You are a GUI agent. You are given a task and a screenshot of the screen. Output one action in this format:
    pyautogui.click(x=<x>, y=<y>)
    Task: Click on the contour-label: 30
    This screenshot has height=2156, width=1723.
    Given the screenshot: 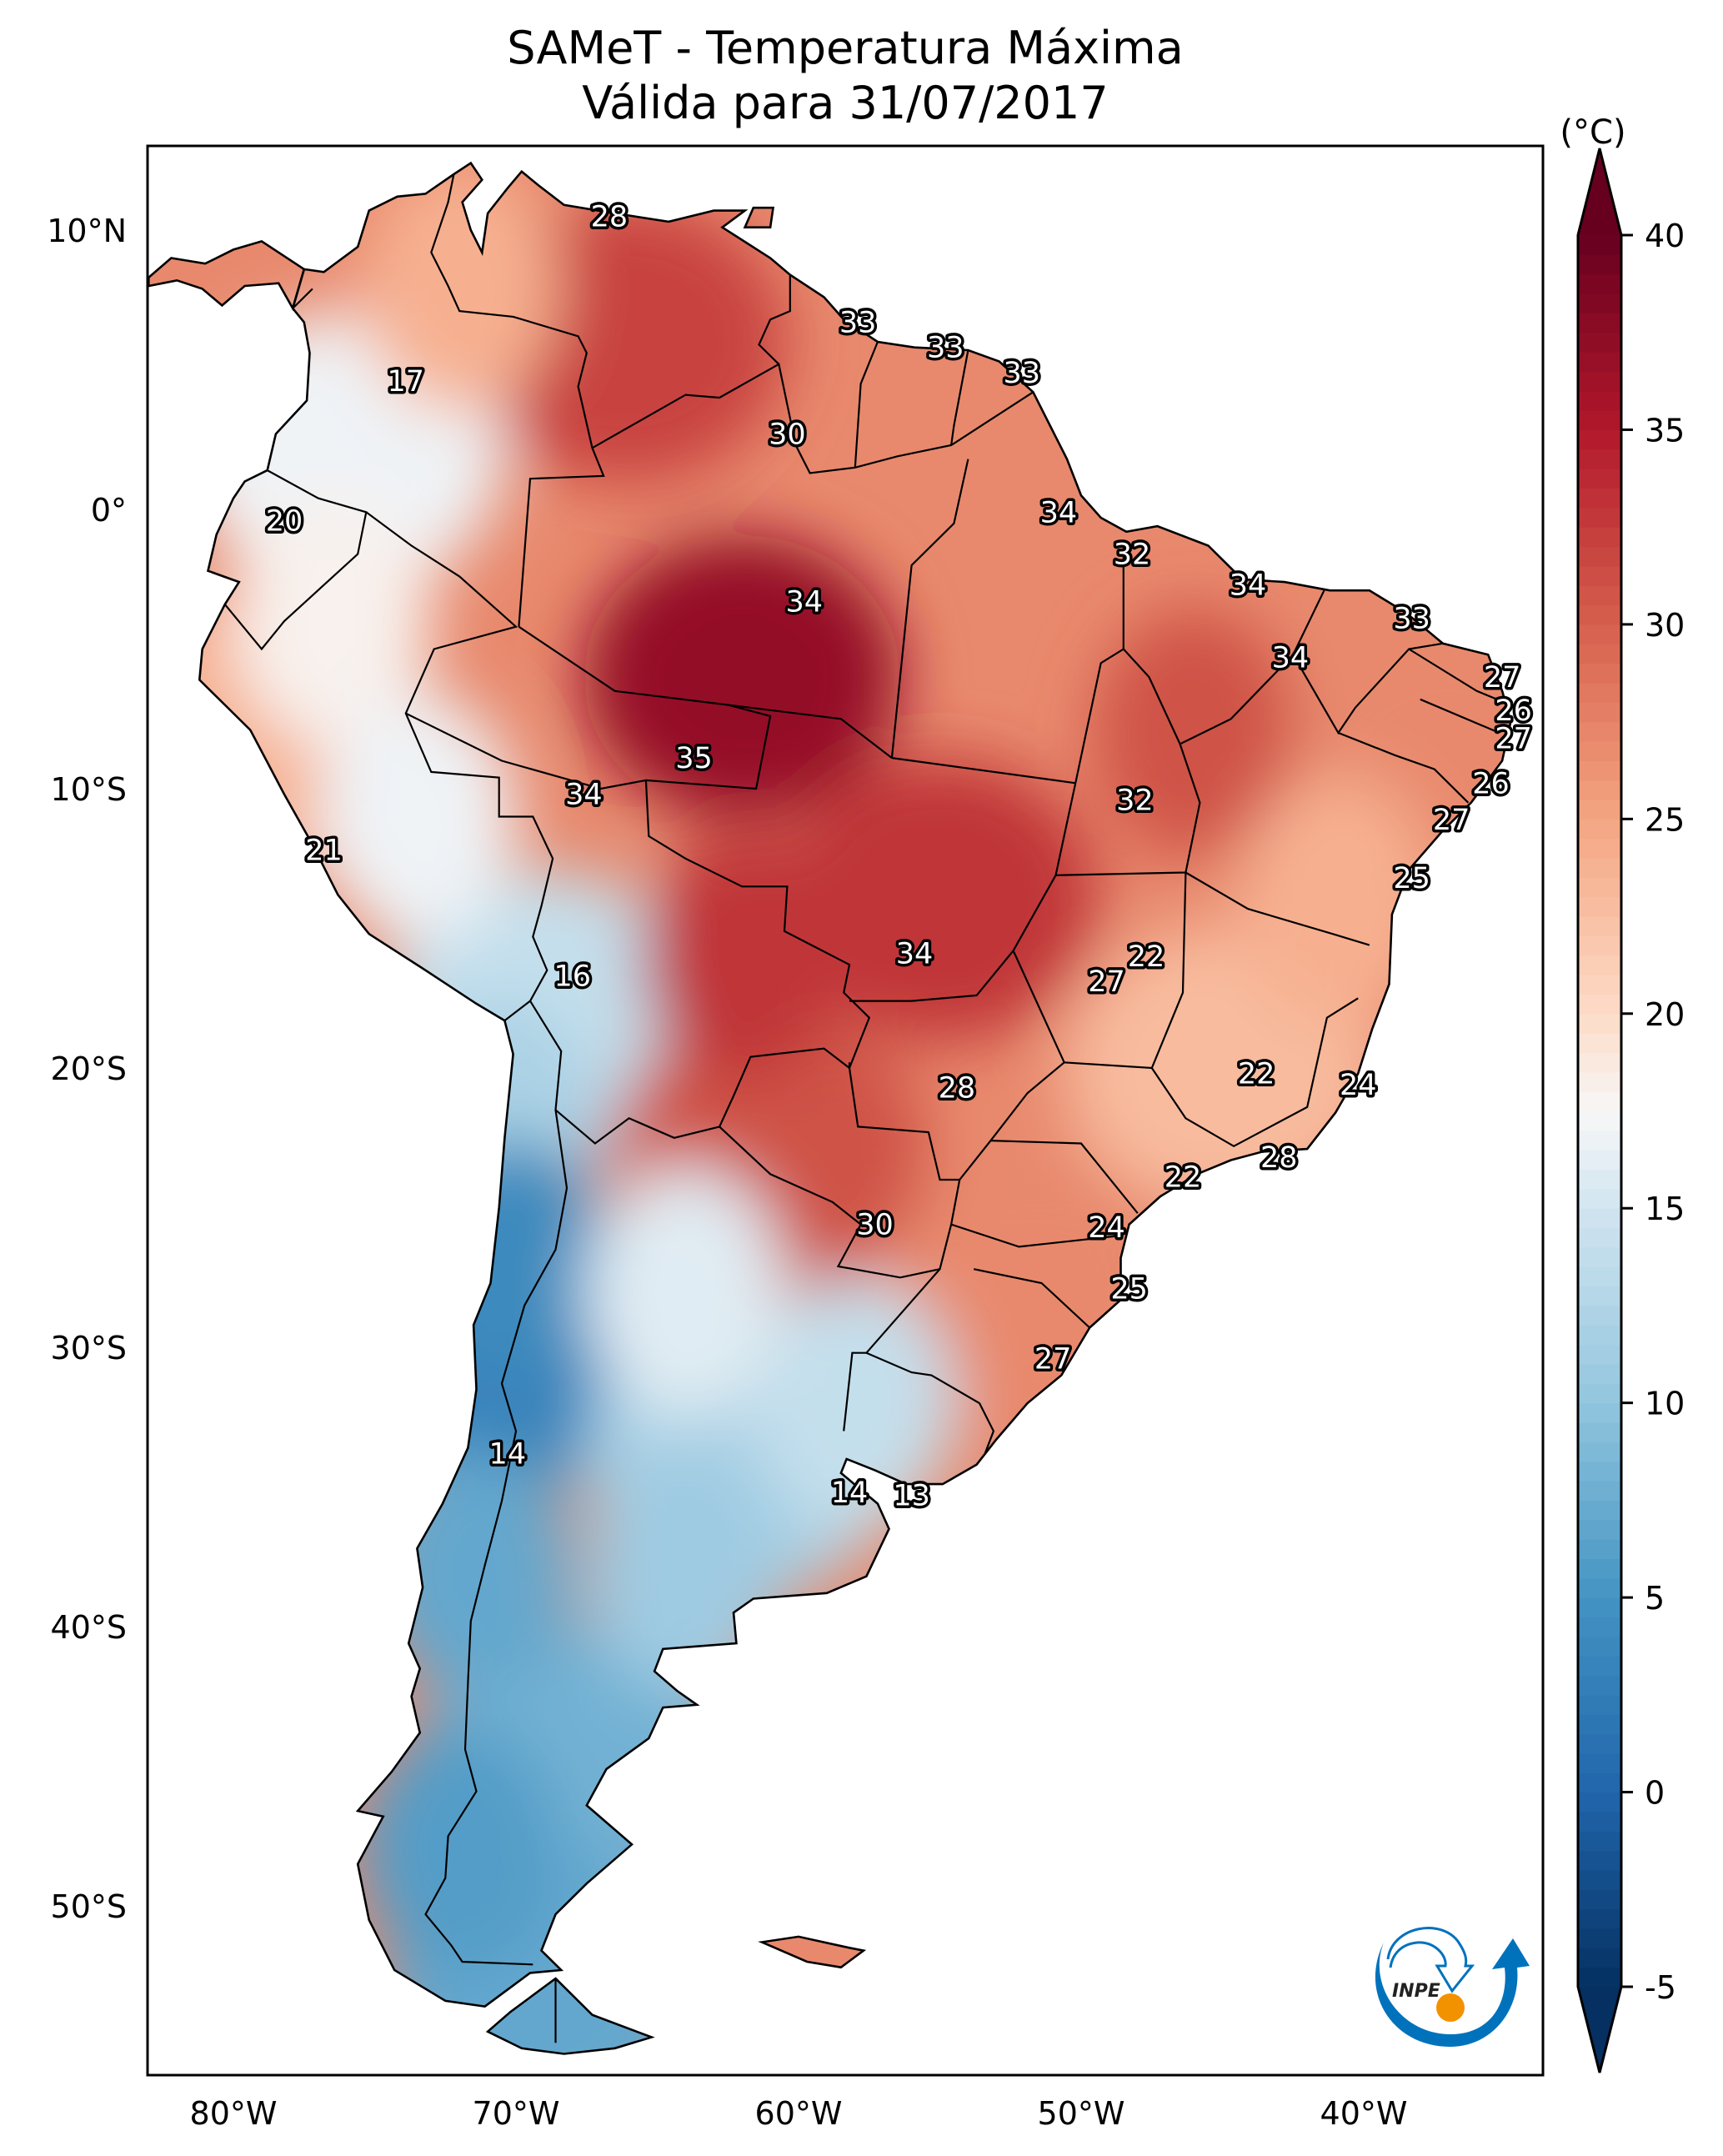 What is the action you would take?
    pyautogui.click(x=875, y=1225)
    